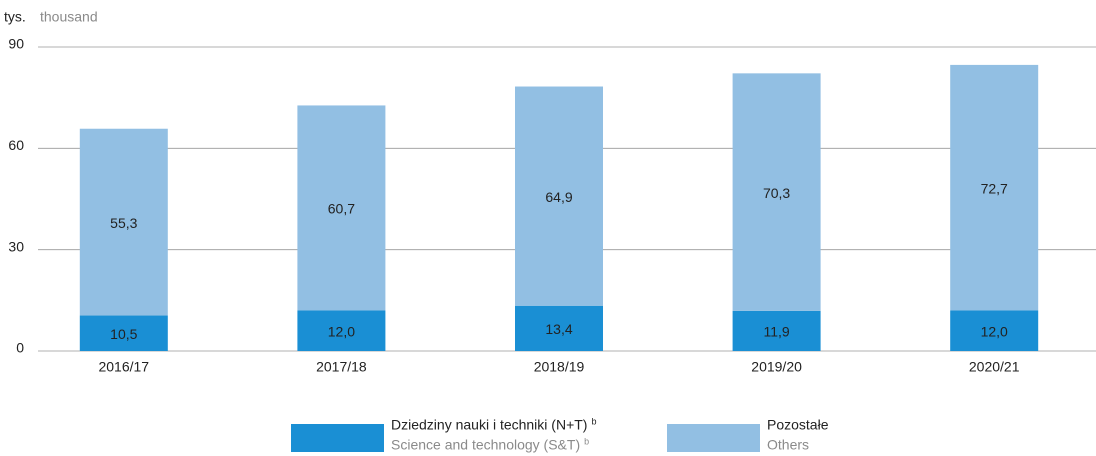 This screenshot has height=456, width=1096. What do you see at coordinates (798, 425) in the screenshot?
I see `legend-label: Pozostałe` at bounding box center [798, 425].